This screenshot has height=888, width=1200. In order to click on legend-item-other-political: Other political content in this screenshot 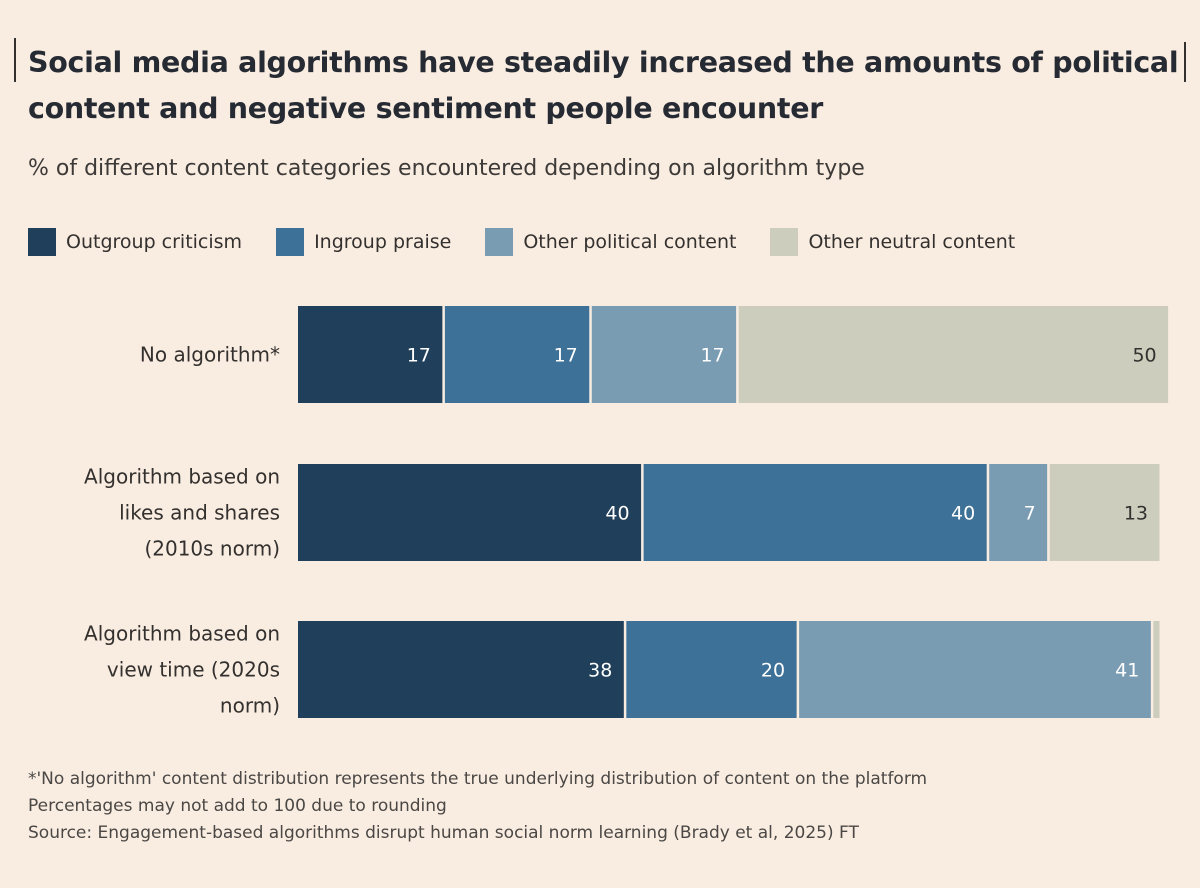, I will do `click(610, 242)`.